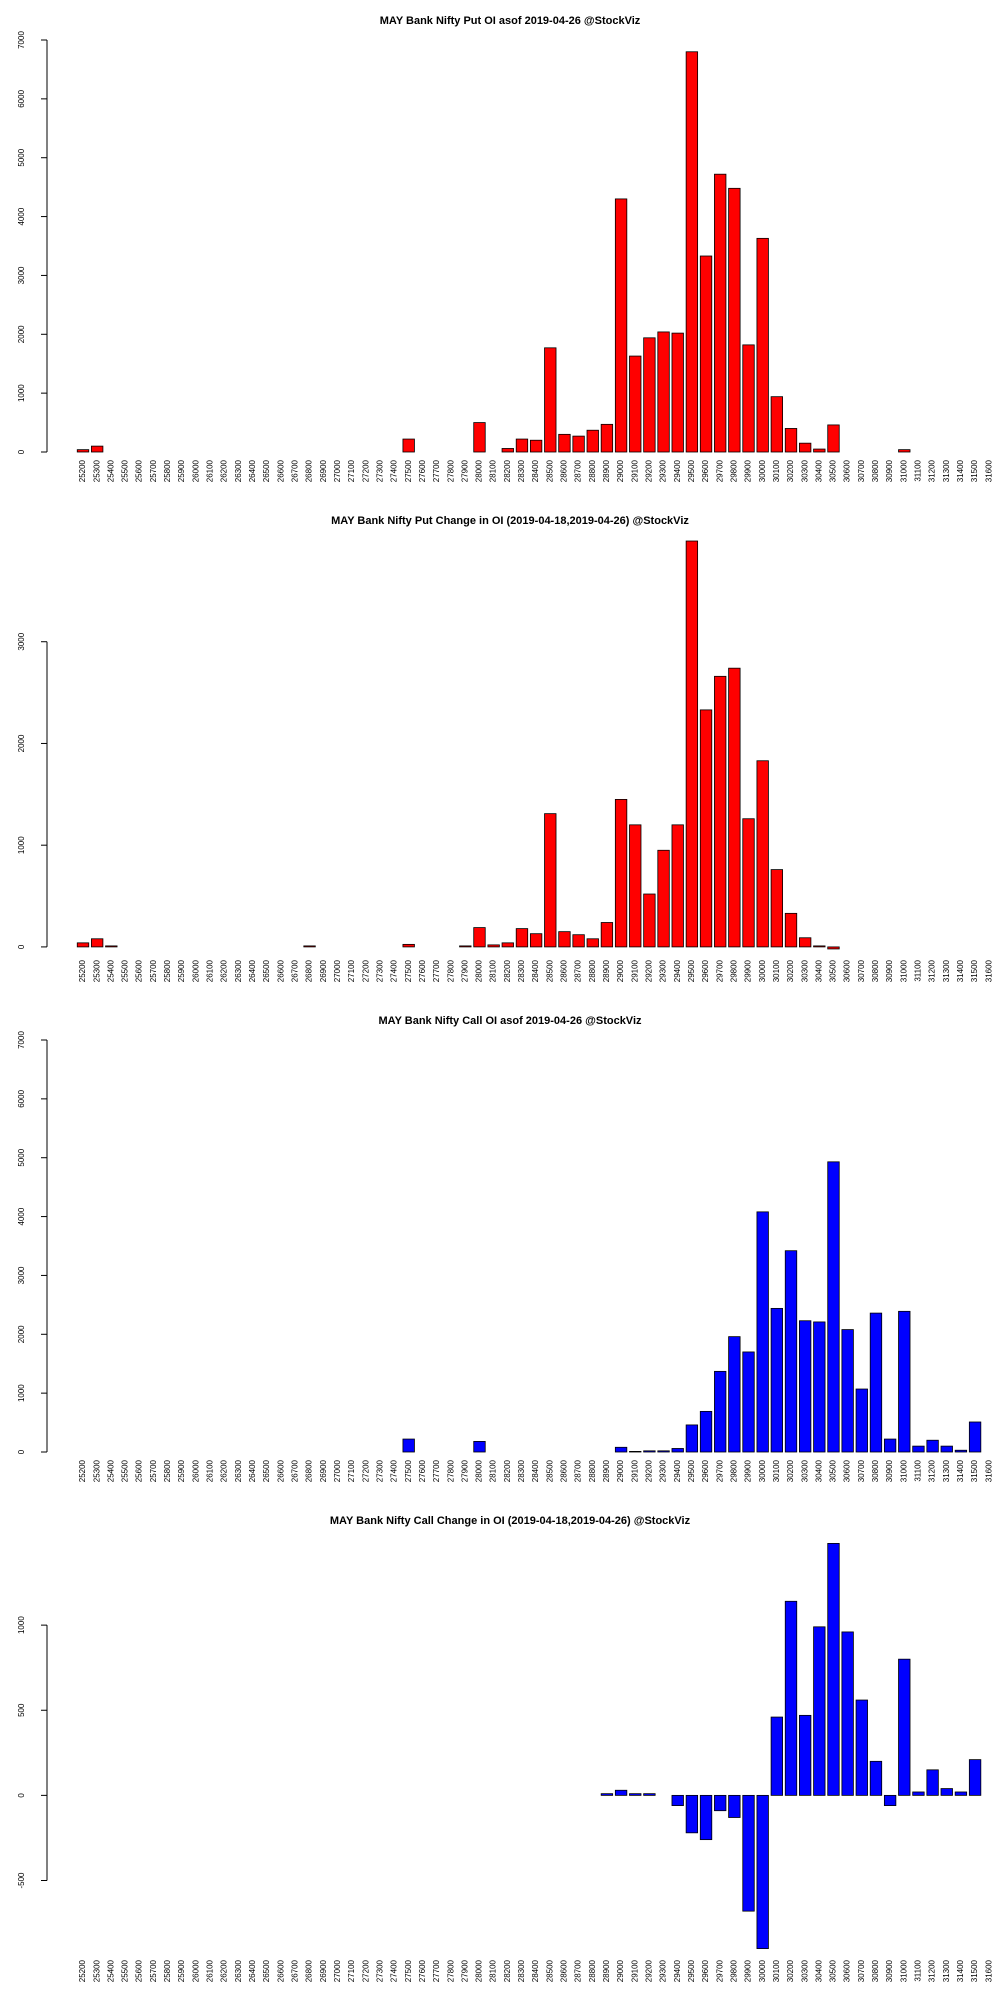 This screenshot has height=2000, width=1000. I want to click on x-tick-label: 25500, so click(125, 470).